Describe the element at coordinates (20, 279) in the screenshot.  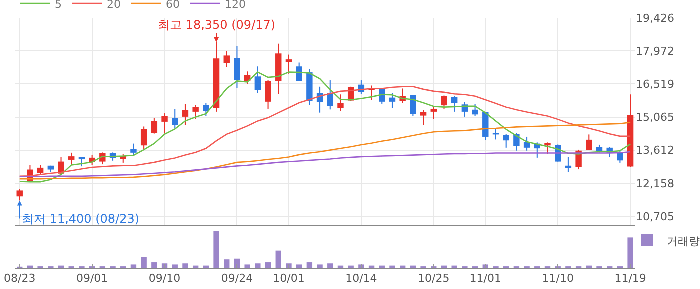
I see `x-tick-label: 08/23` at that location.